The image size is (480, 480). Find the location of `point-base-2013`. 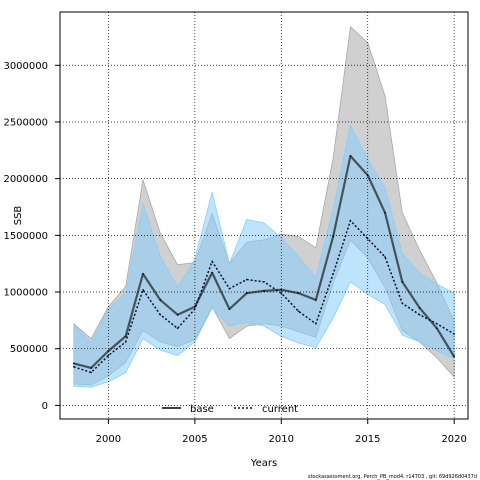

point-base-2013 is located at coordinates (333, 236).